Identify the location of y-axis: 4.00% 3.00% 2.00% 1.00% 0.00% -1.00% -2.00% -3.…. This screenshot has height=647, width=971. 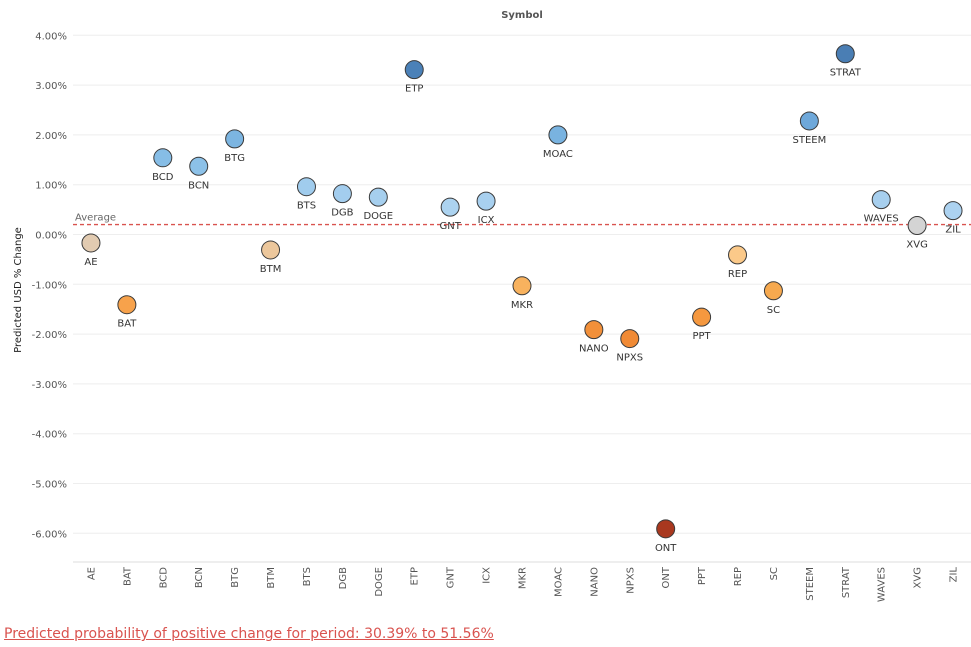
(49, 285).